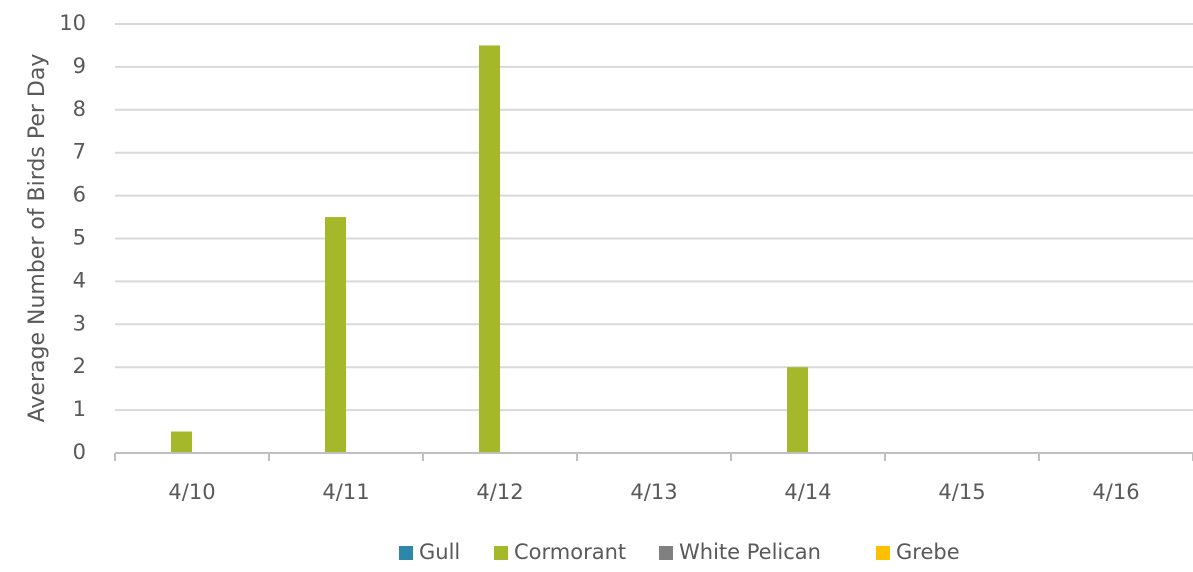  I want to click on y-tick-label: 1, so click(79, 409).